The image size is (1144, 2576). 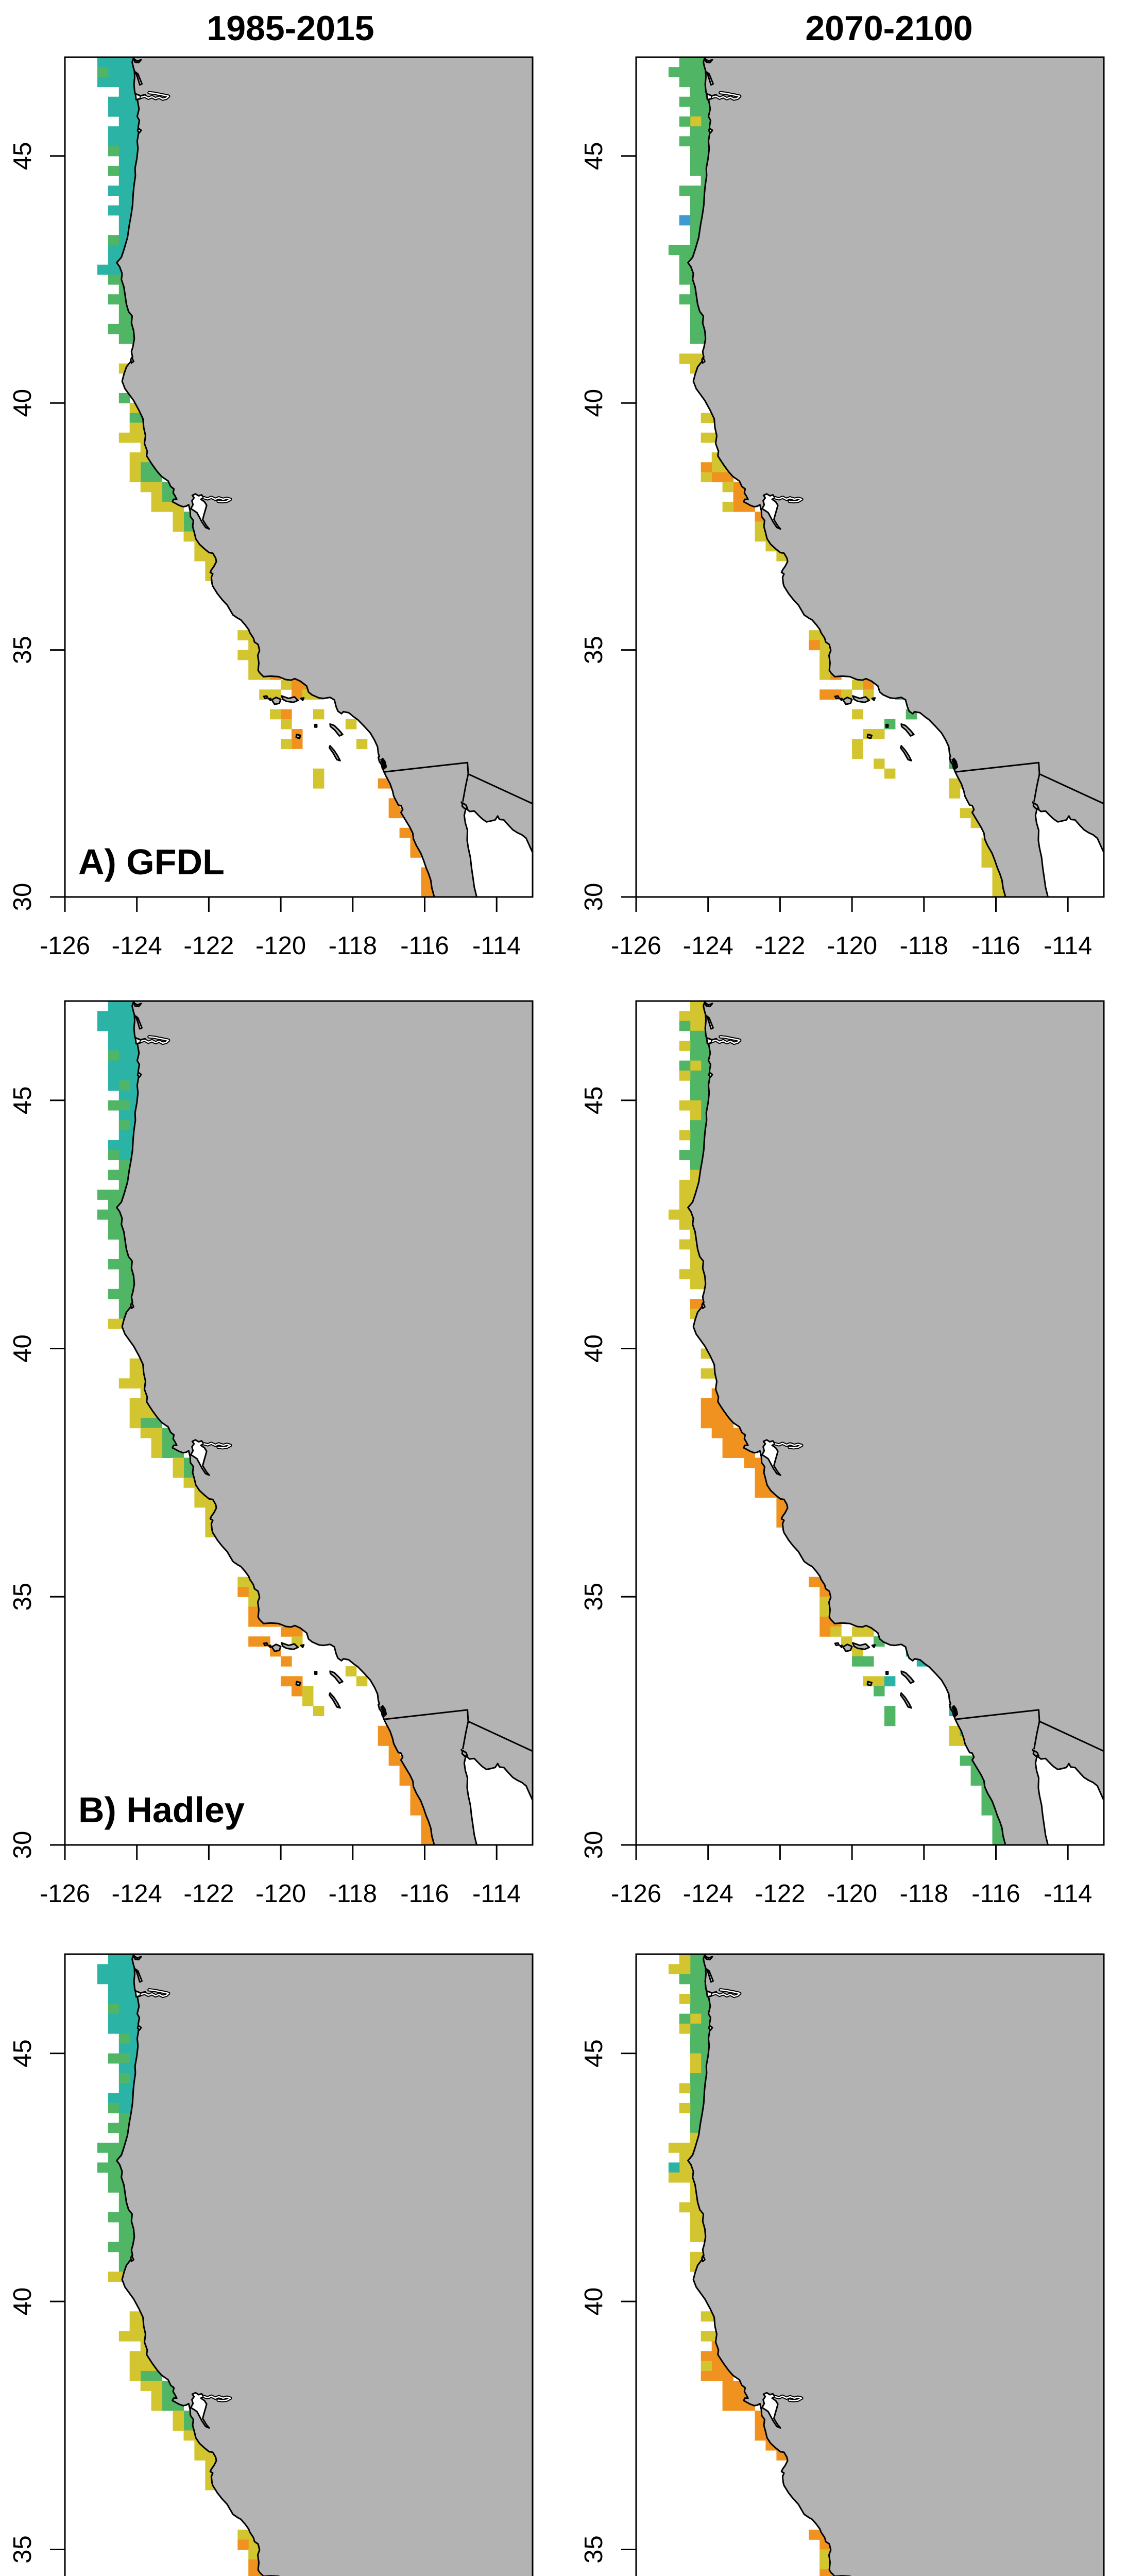 What do you see at coordinates (161, 1810) in the screenshot?
I see `svg-text: B) Hadley` at bounding box center [161, 1810].